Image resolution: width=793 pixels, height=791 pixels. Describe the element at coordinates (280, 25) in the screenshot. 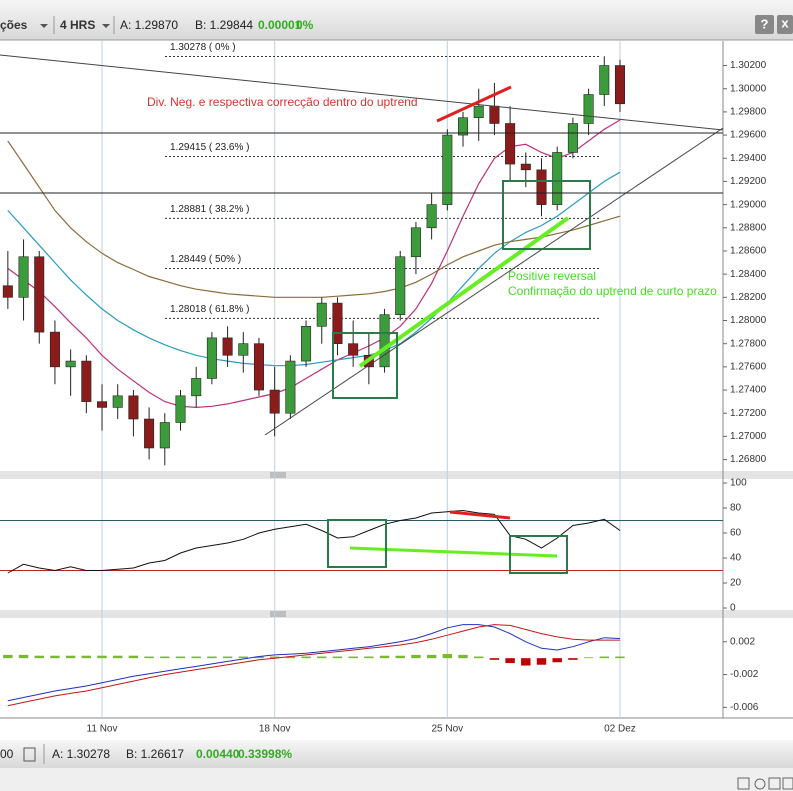

I see `change: 0.00001` at that location.